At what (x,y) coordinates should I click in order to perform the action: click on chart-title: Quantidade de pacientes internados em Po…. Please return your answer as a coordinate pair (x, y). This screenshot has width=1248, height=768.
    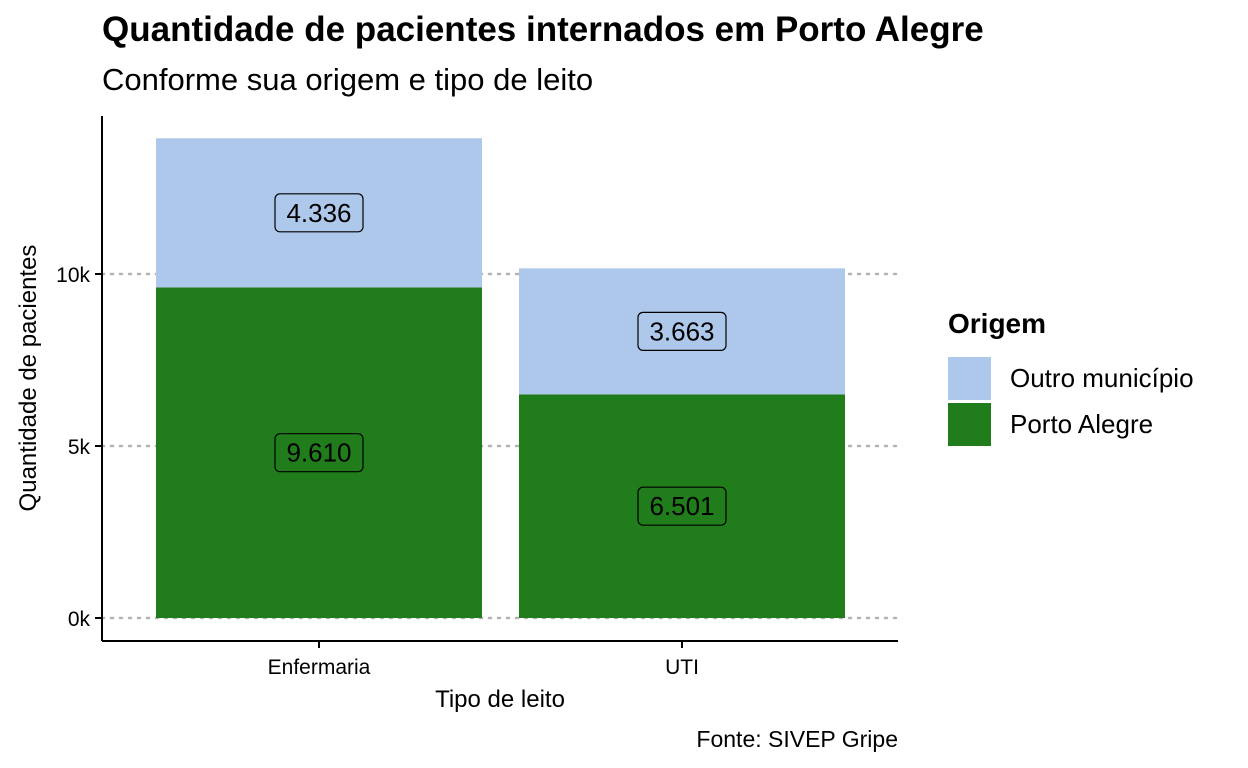
    Looking at the image, I should click on (543, 29).